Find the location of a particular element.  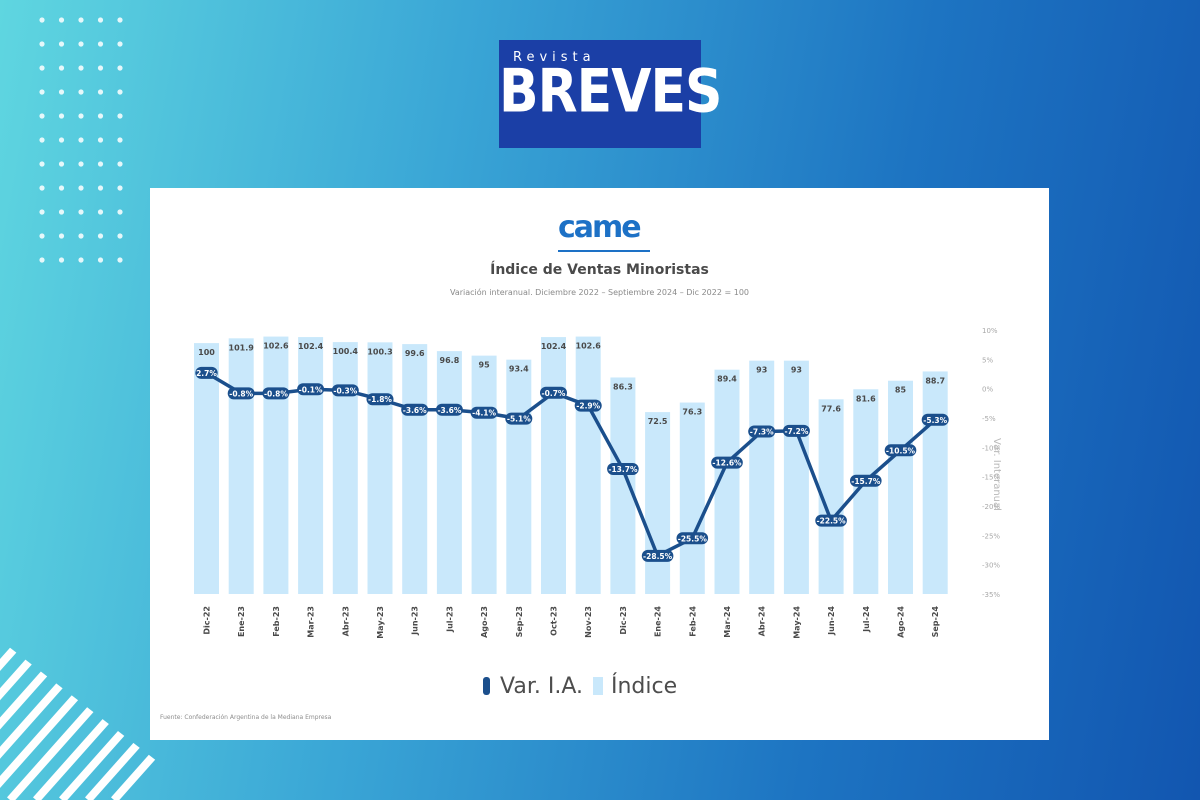

index-value-label: 89.4 is located at coordinates (727, 379).